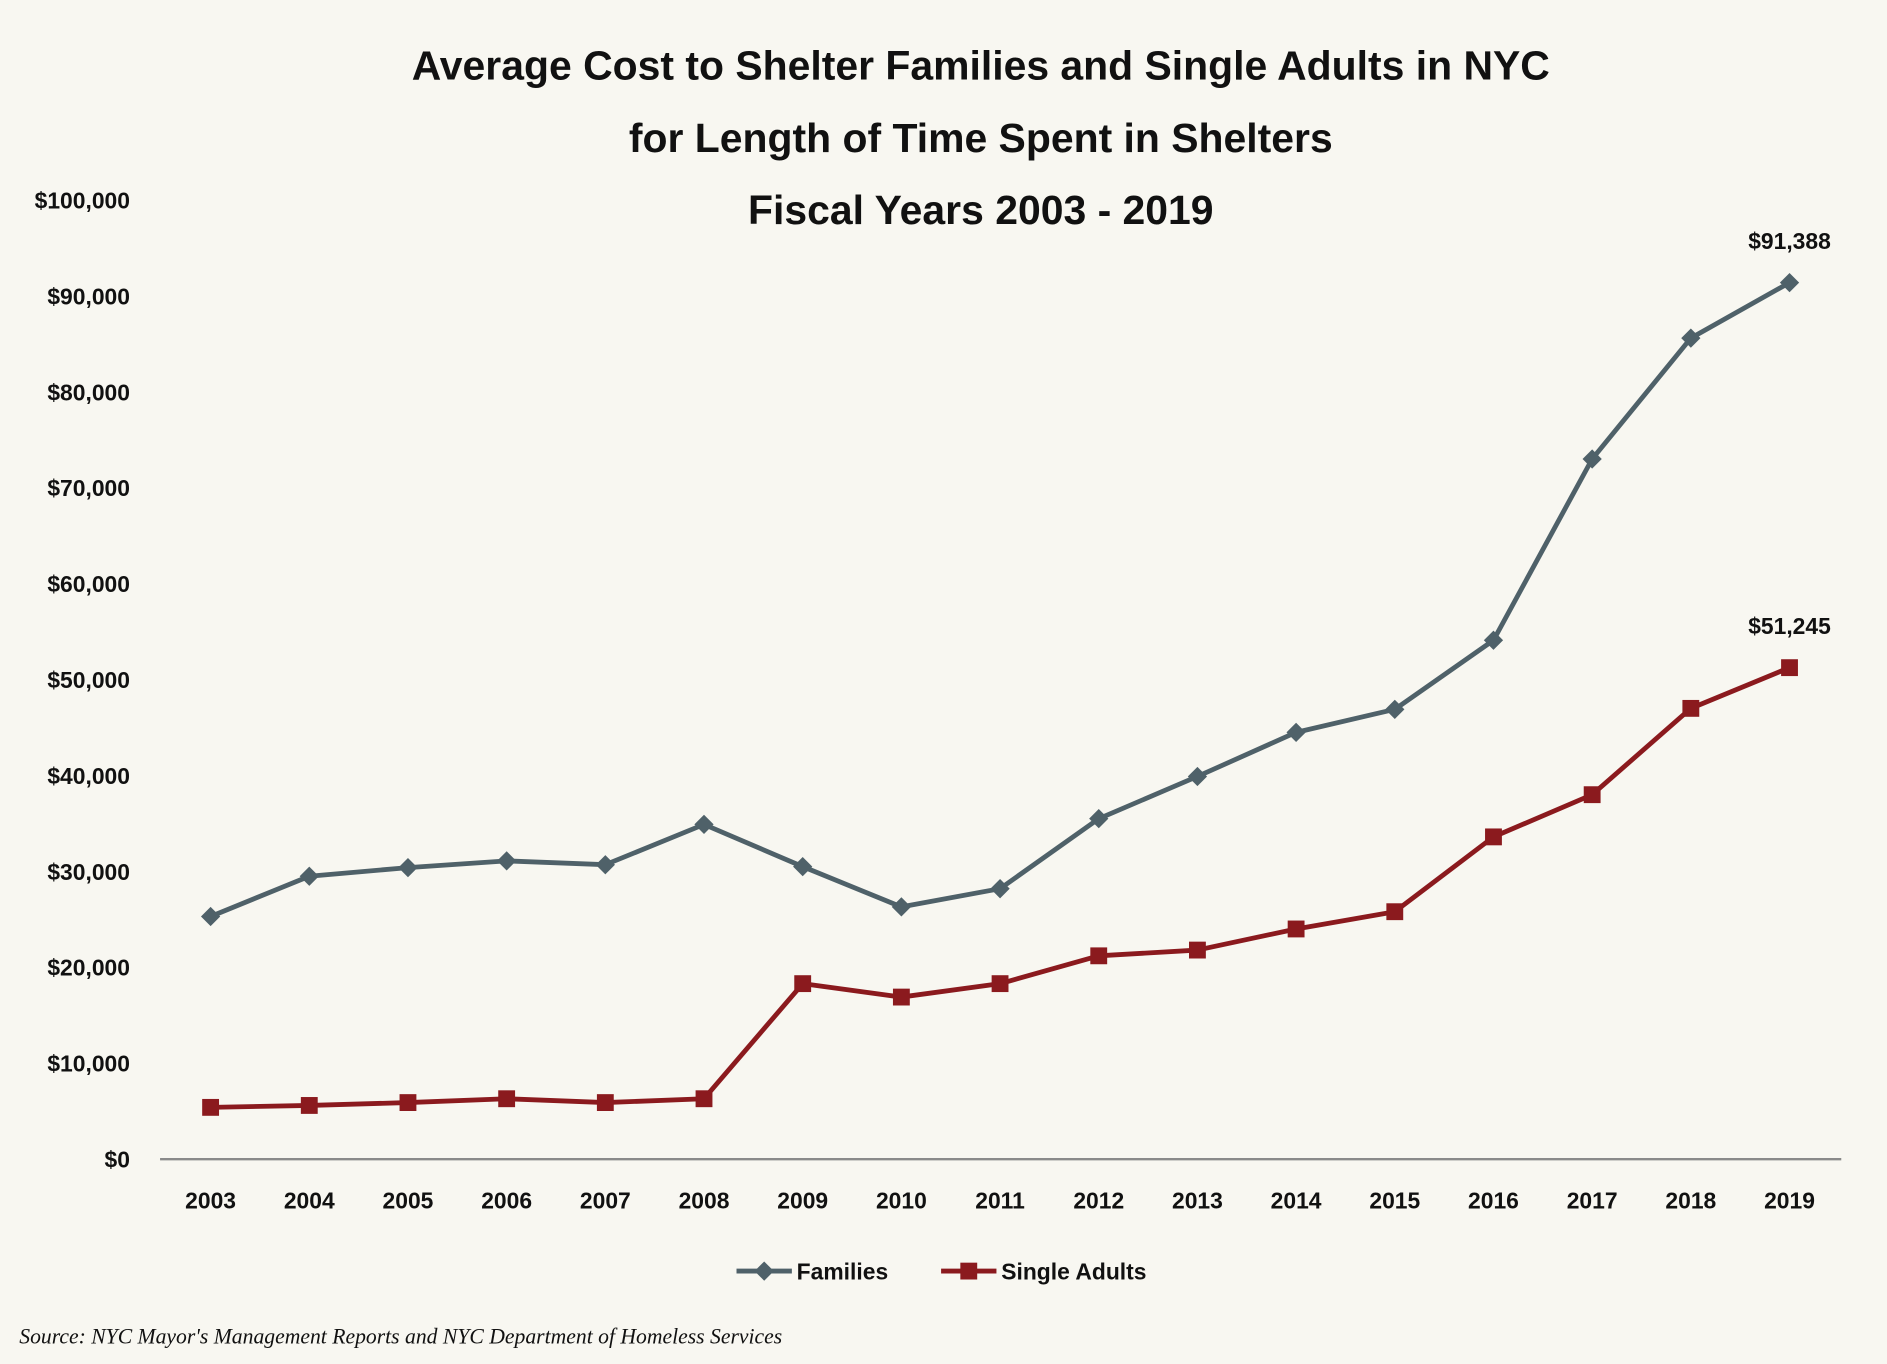  I want to click on x-tick-label: 2011, so click(1000, 1201).